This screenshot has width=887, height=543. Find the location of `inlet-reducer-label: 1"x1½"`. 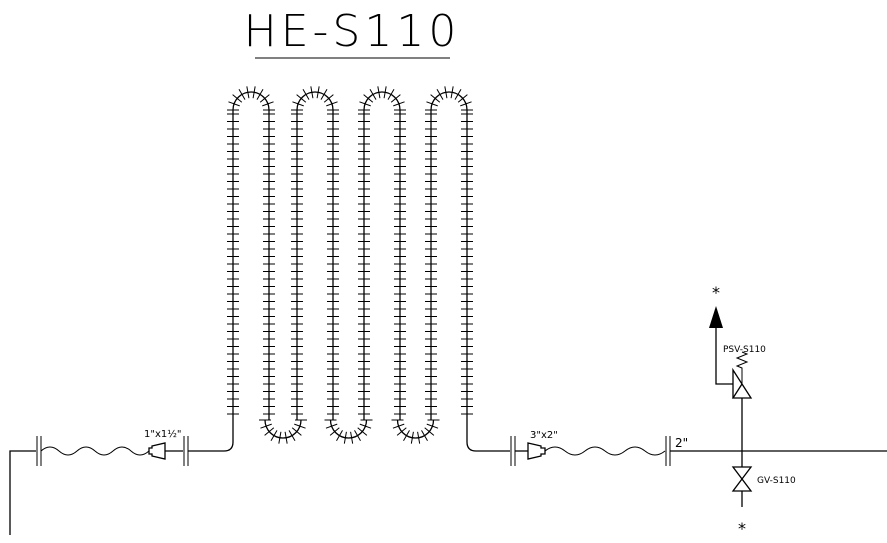

inlet-reducer-label: 1"x1½" is located at coordinates (163, 434).